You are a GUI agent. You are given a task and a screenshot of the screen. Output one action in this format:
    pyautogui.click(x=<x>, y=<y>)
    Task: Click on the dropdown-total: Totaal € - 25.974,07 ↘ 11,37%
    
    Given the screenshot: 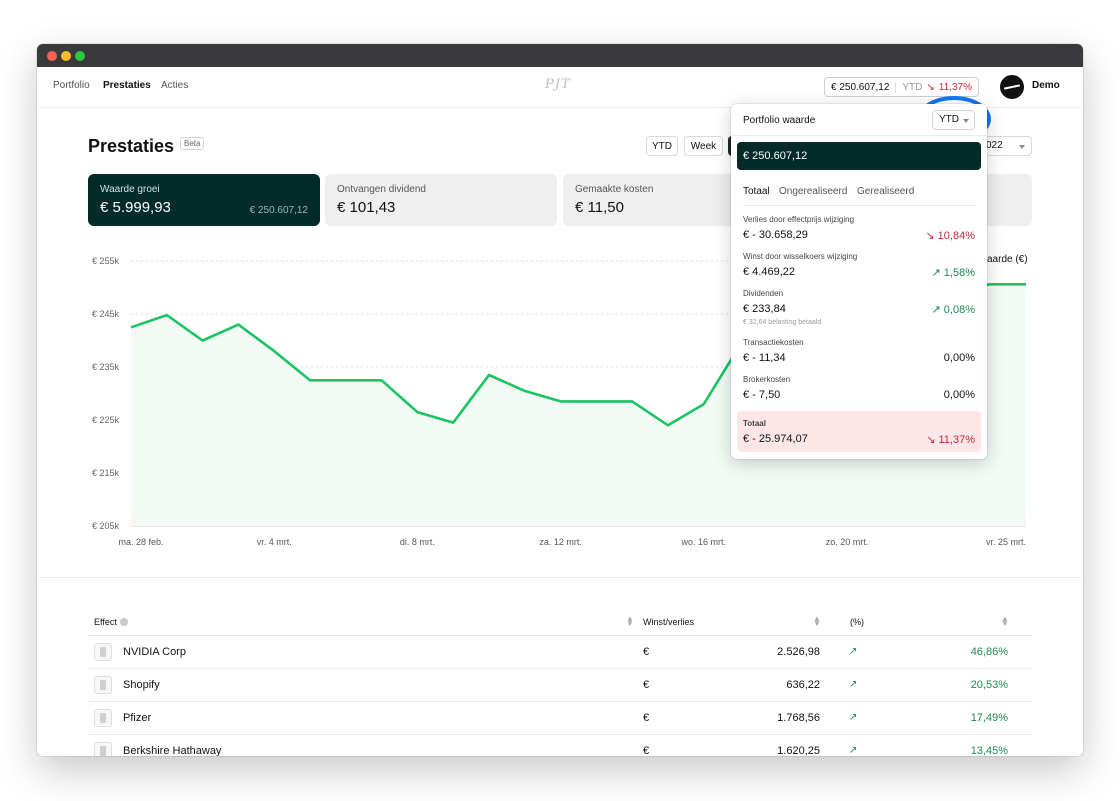 What is the action you would take?
    pyautogui.click(x=859, y=431)
    